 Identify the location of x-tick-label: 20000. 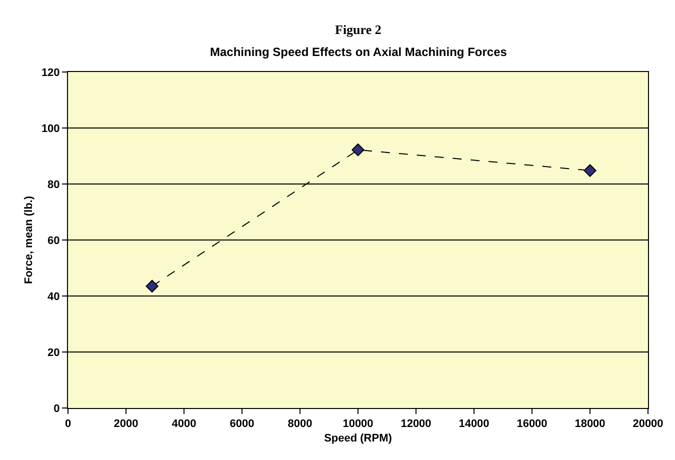
(648, 424).